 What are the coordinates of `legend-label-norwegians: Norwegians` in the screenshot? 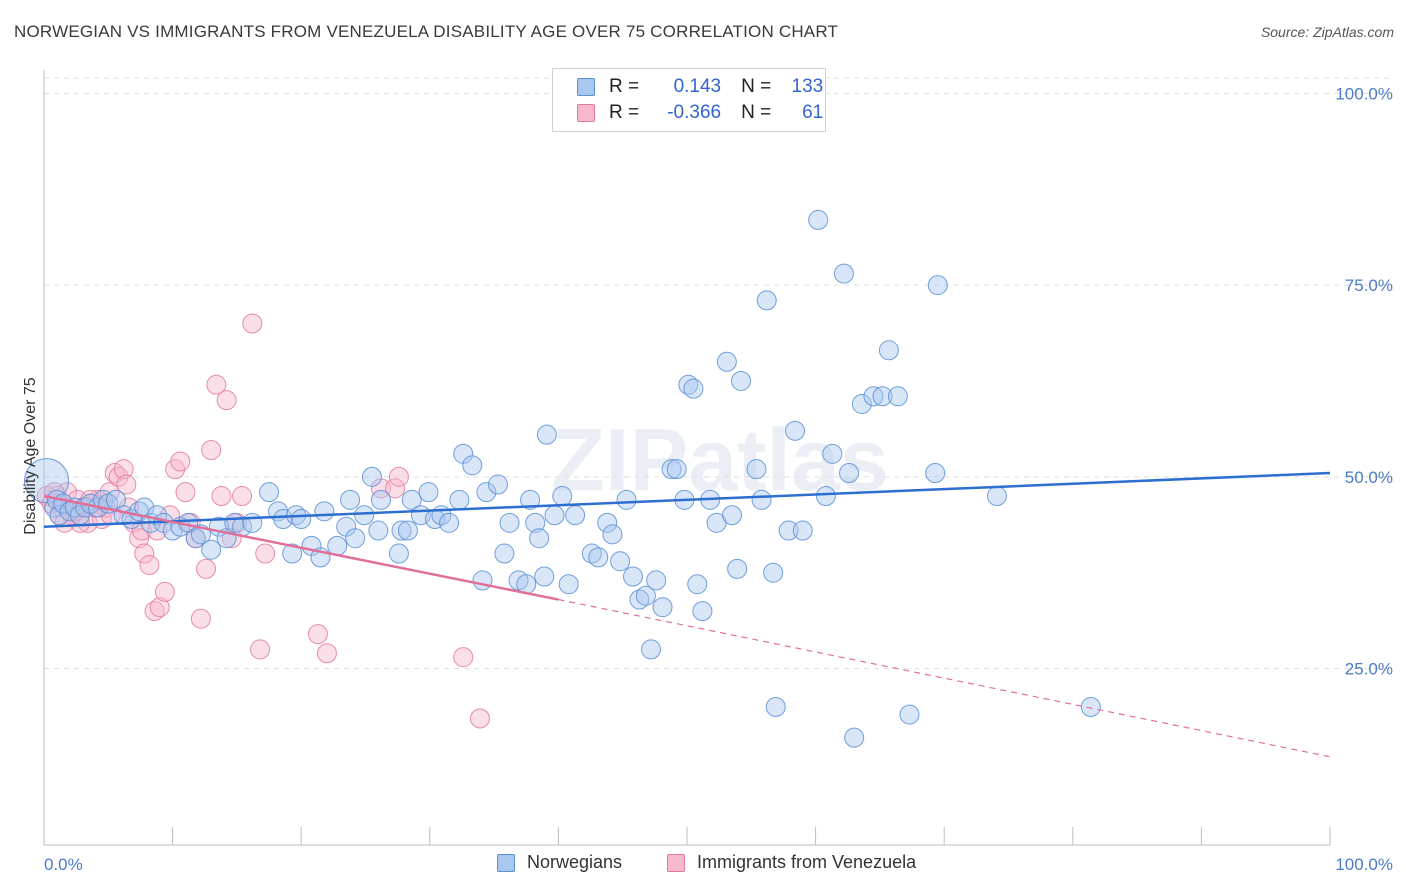 It's located at (575, 862).